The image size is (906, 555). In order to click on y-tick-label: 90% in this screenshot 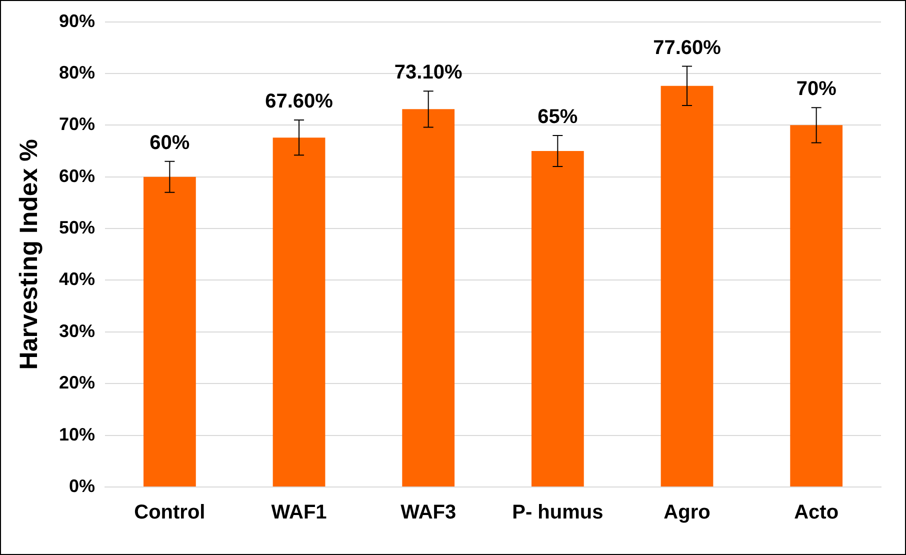, I will do `click(77, 20)`.